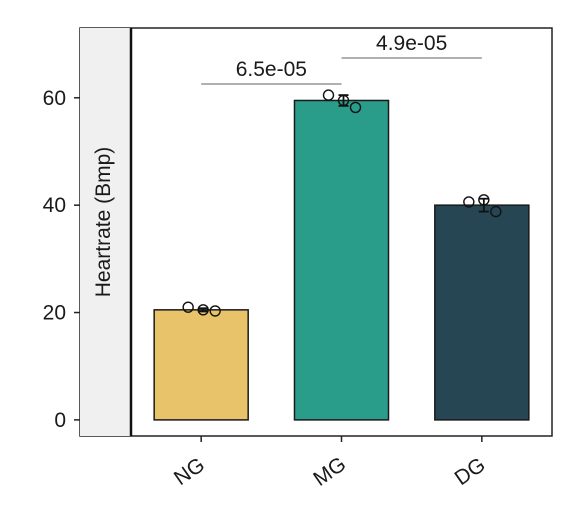 The height and width of the screenshot is (516, 573). What do you see at coordinates (60, 420) in the screenshot?
I see `y-tick-label: 0` at bounding box center [60, 420].